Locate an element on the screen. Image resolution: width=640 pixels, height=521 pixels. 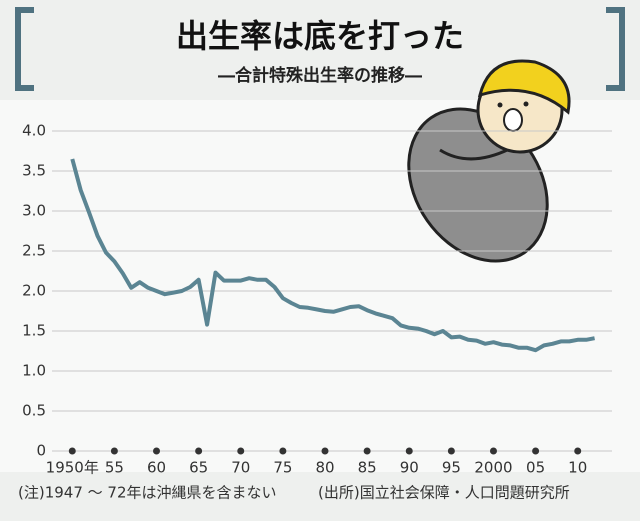
y-tick-label: 1.0 is located at coordinates (34, 371).